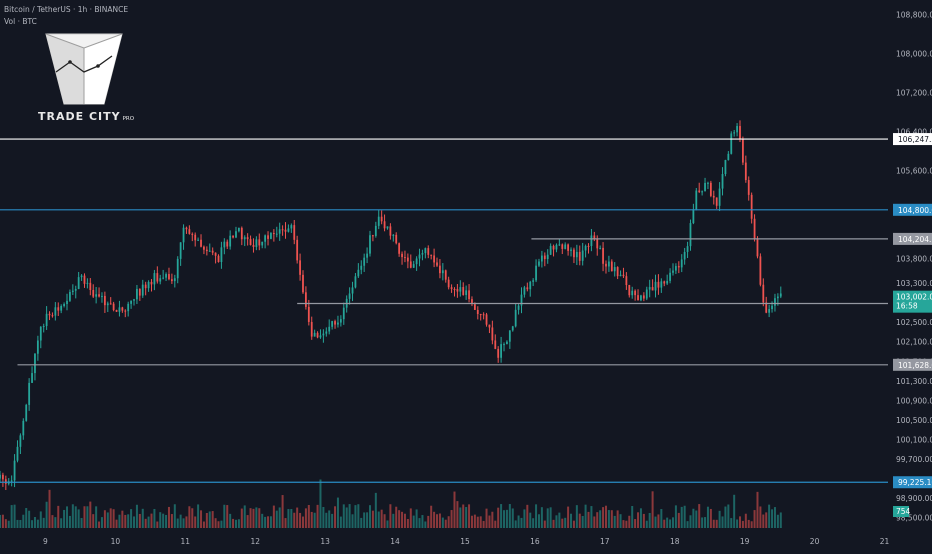 The height and width of the screenshot is (554, 932). What do you see at coordinates (914, 171) in the screenshot?
I see `y-tick-label: 105,600.00` at bounding box center [914, 171].